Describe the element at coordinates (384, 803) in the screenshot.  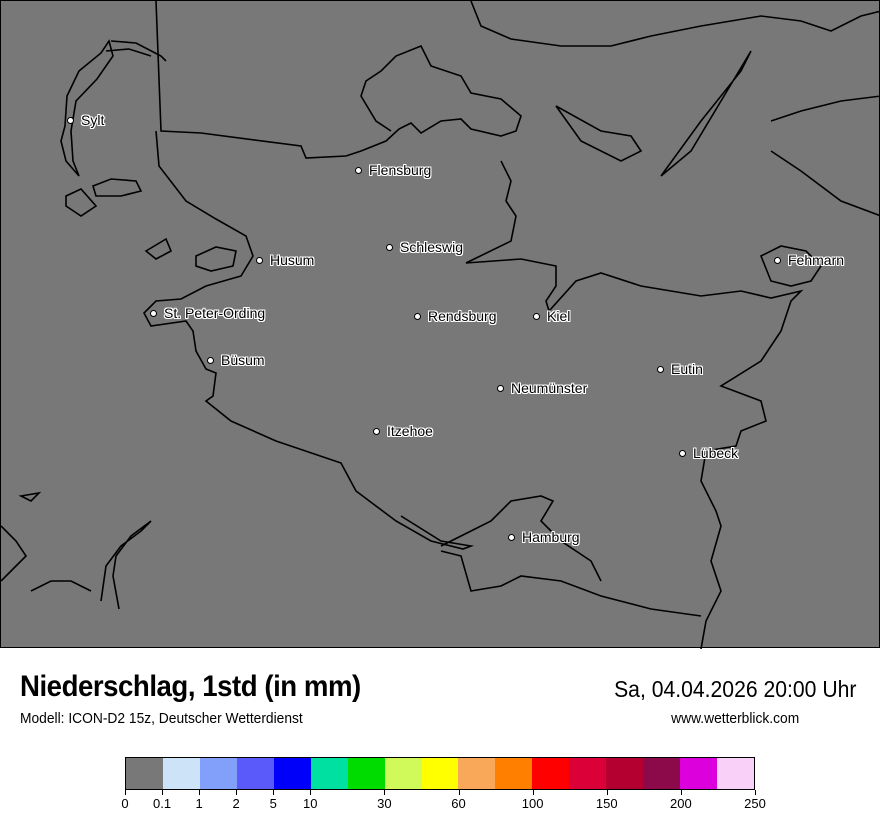
I see `legend-tick-label: 30` at that location.